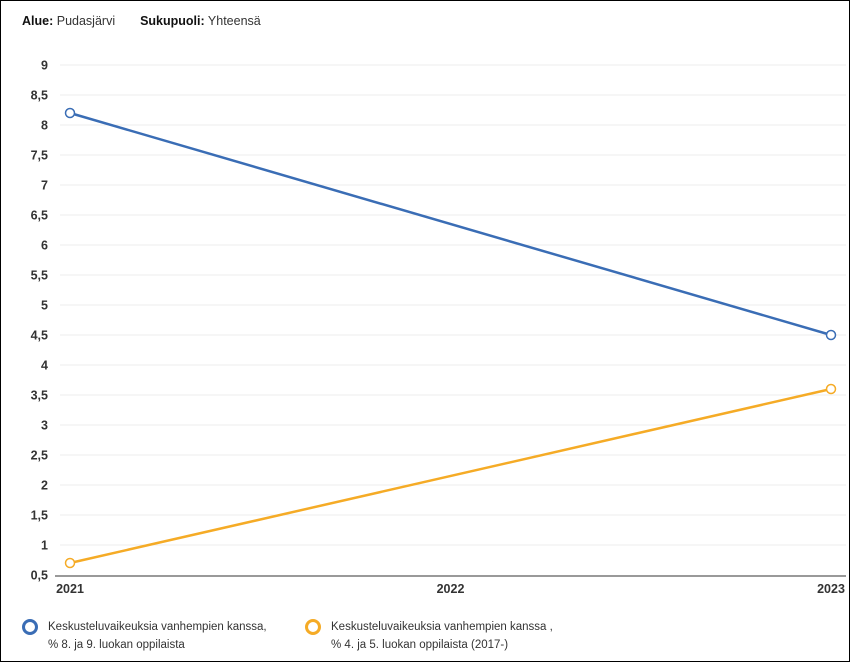 The width and height of the screenshot is (852, 664). I want to click on x-tick-label: 2022, so click(451, 589).